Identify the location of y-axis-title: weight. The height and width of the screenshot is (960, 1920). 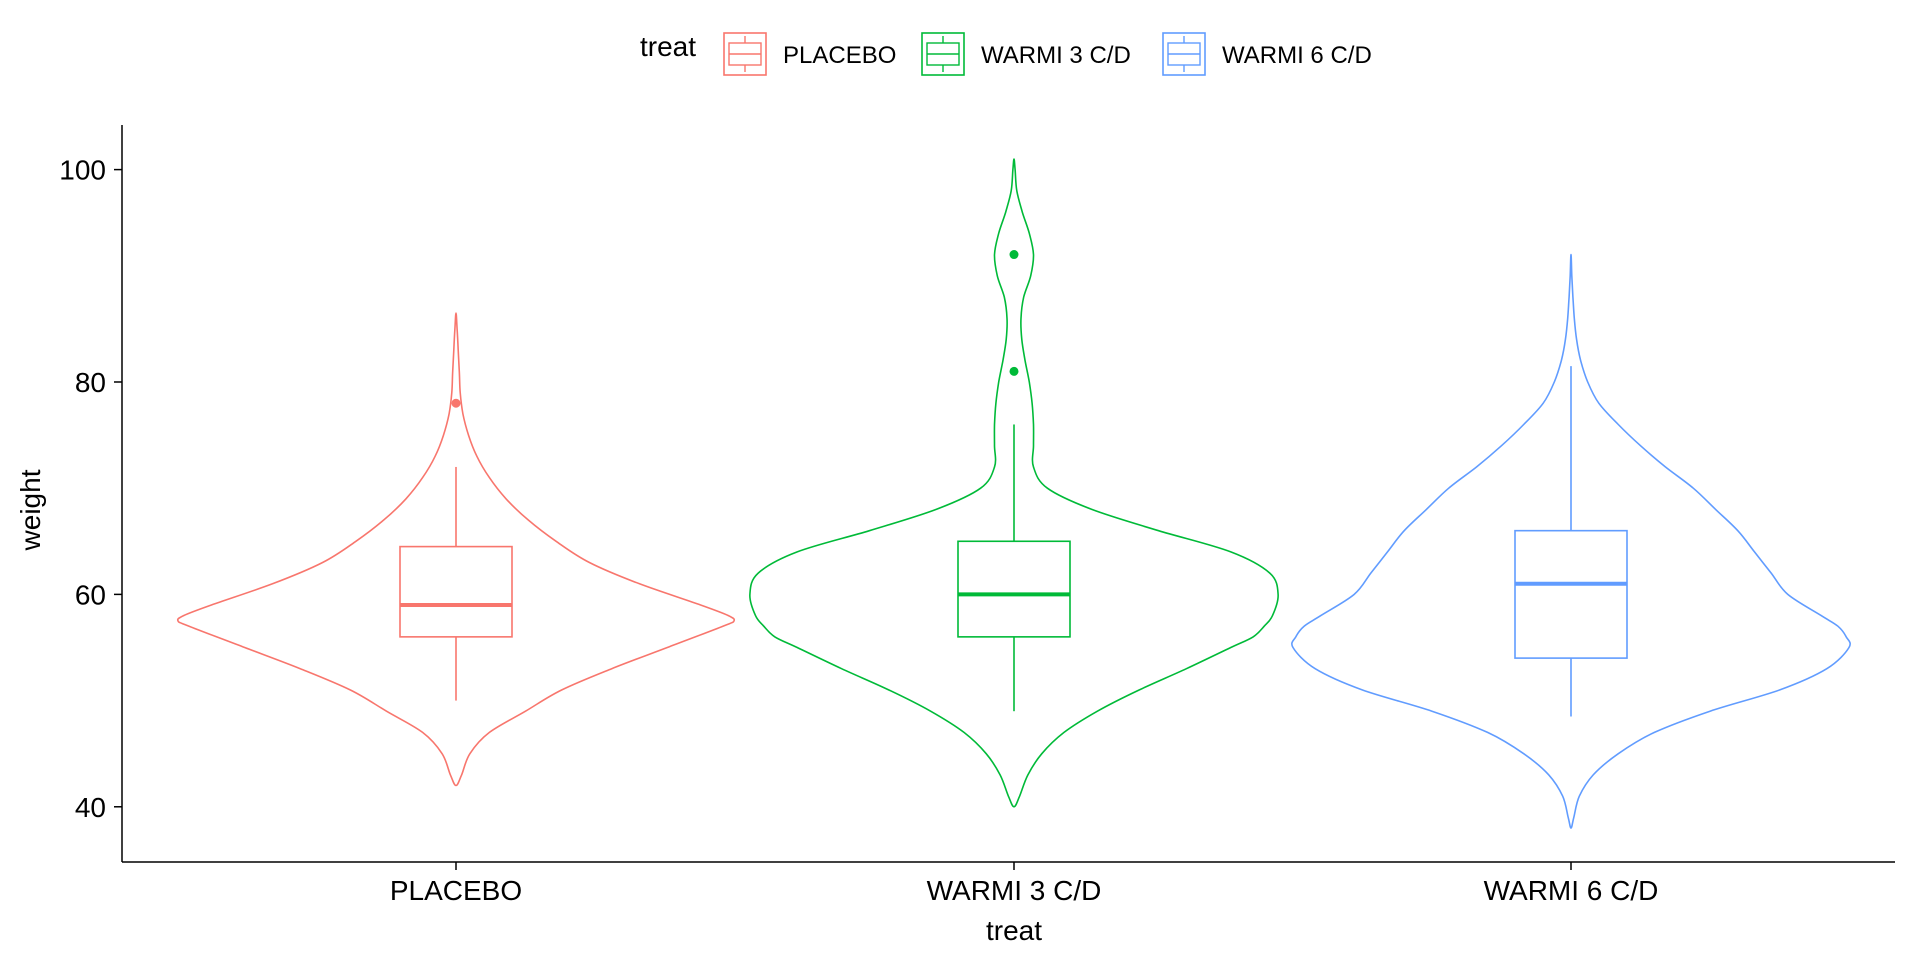
(30, 510).